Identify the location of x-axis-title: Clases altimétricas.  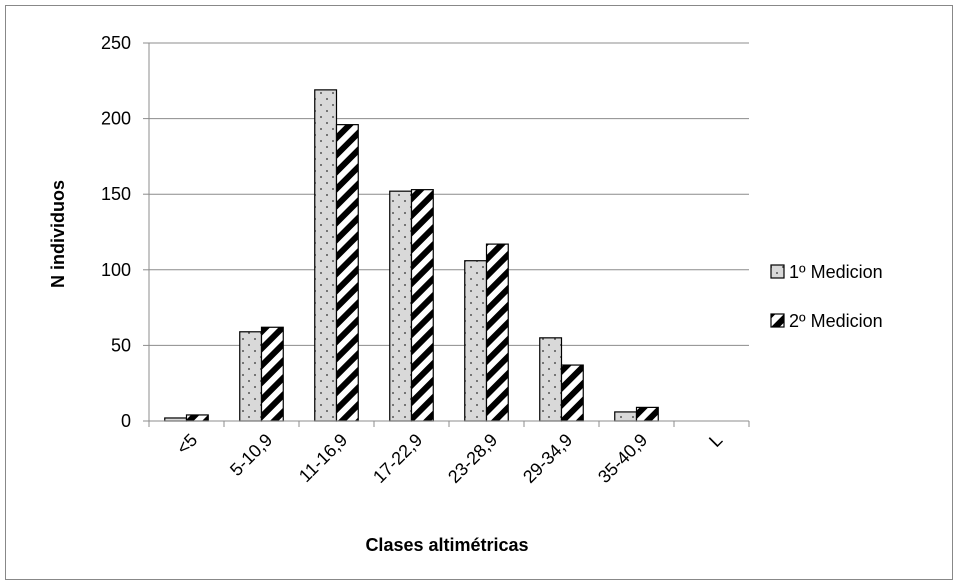
(446, 545).